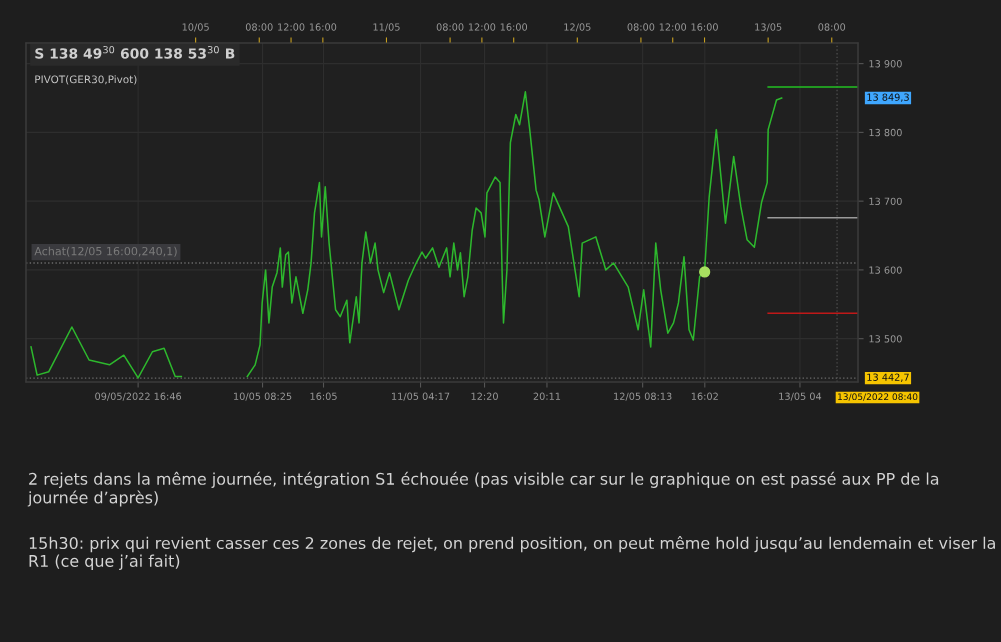 The height and width of the screenshot is (642, 1001). What do you see at coordinates (704, 396) in the screenshot?
I see `x-tick-label: 16:02` at bounding box center [704, 396].